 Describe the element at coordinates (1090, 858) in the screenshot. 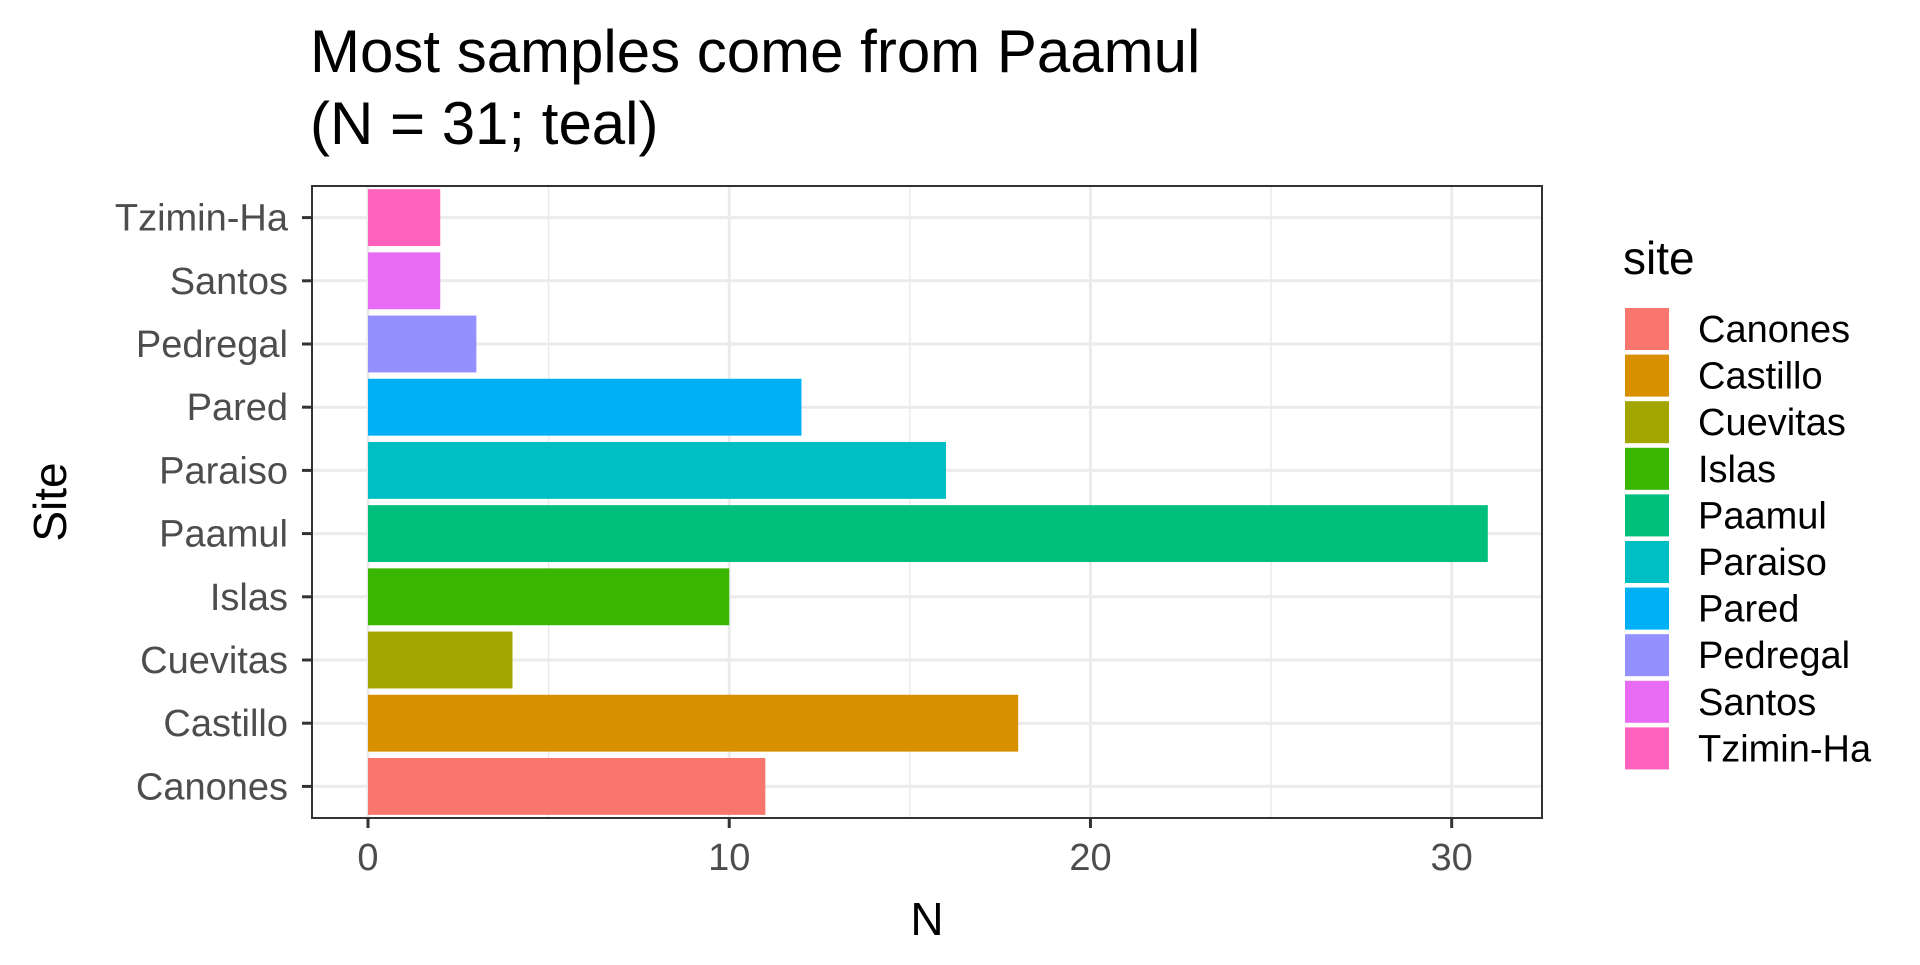

I see `x-tick-label: 20` at that location.